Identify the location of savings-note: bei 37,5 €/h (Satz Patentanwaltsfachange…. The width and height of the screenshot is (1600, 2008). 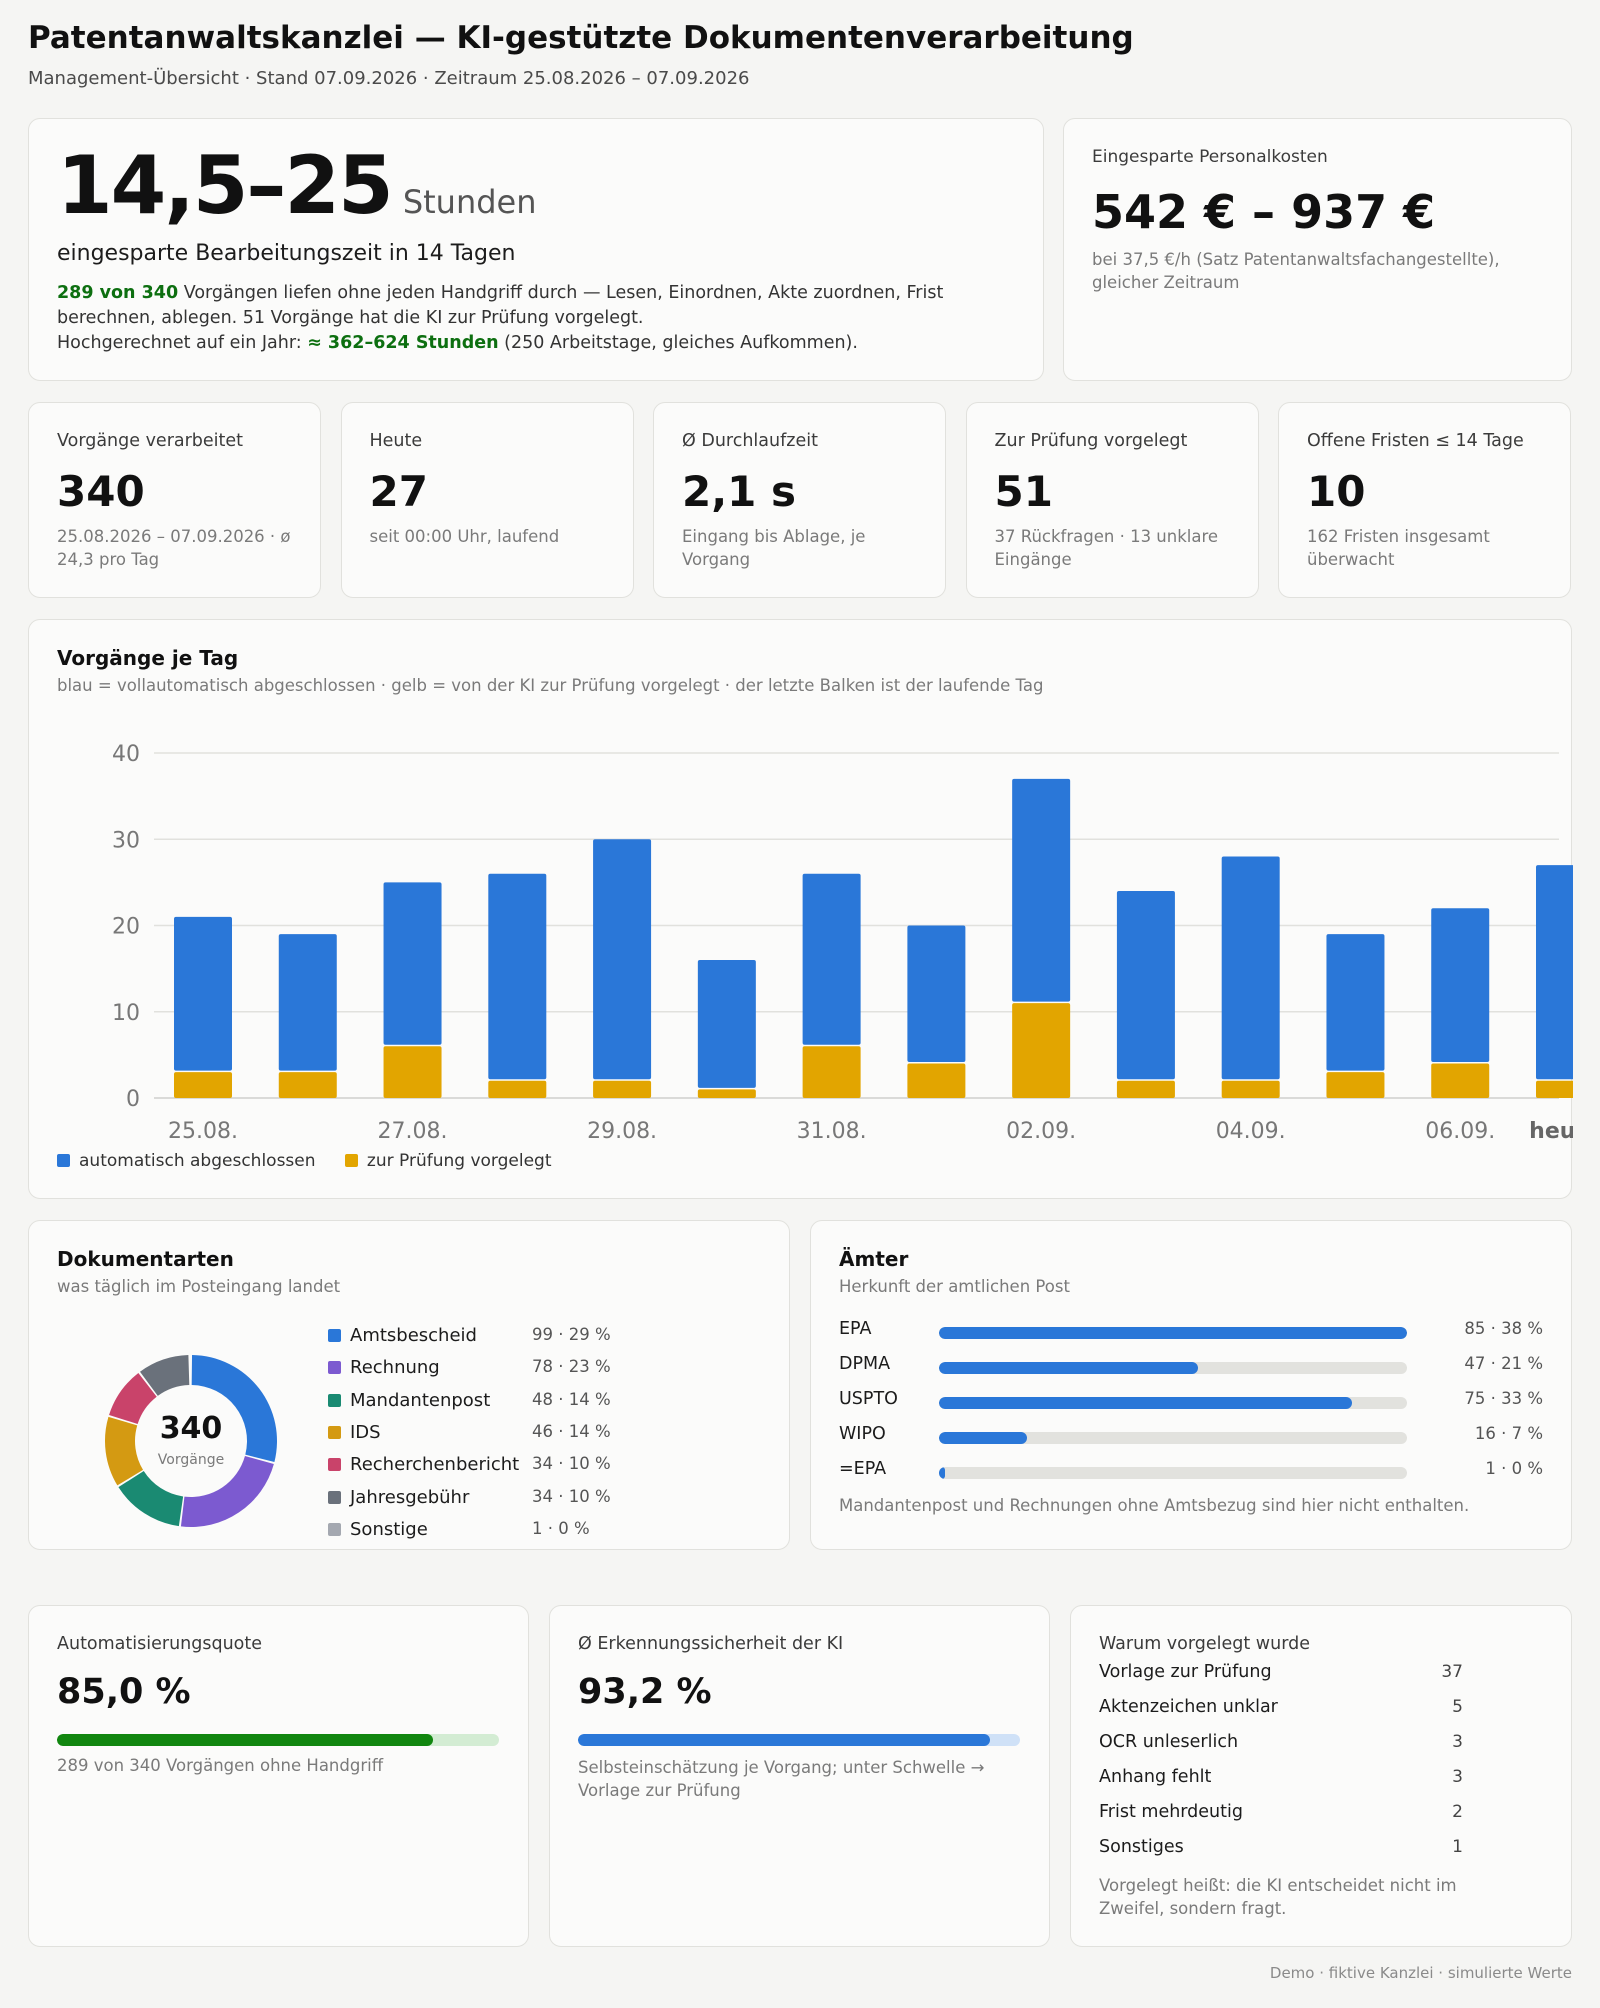
(1296, 271).